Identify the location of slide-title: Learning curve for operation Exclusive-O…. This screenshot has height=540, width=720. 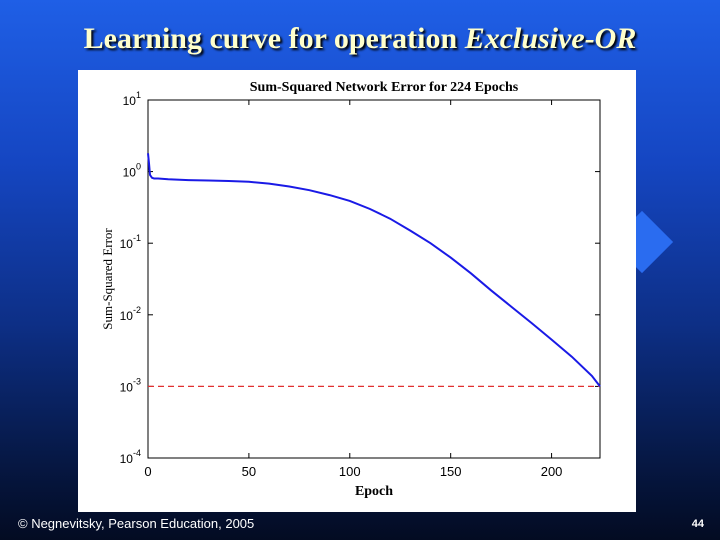
(360, 39).